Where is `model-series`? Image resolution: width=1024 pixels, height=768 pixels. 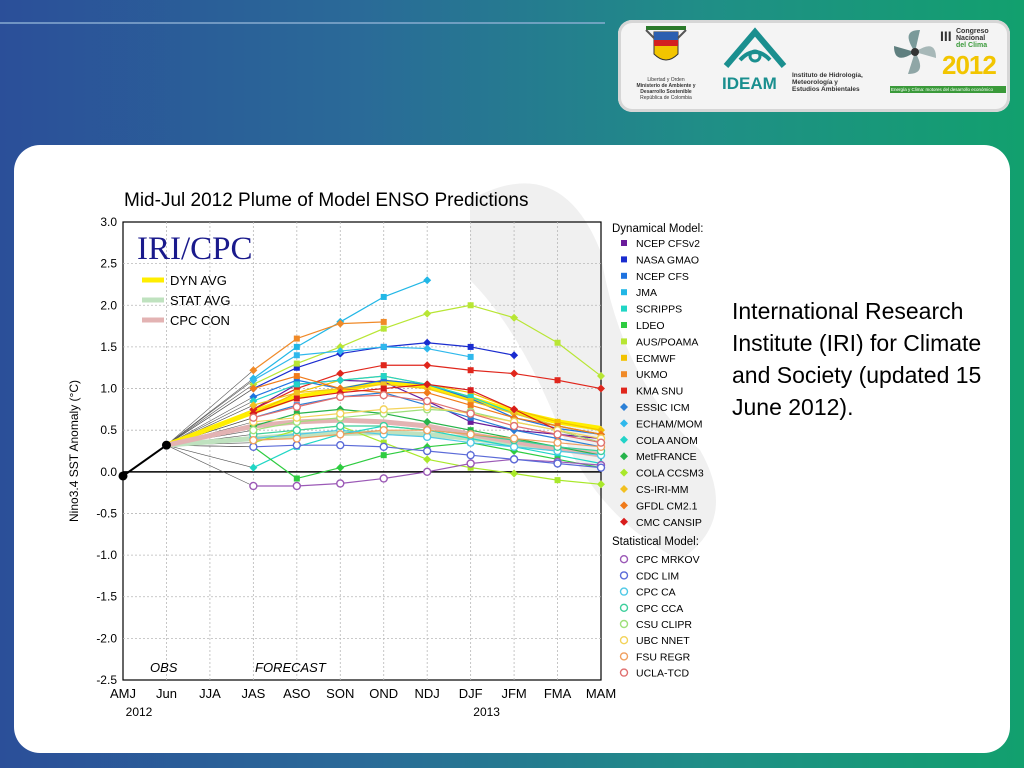 model-series is located at coordinates (385, 383).